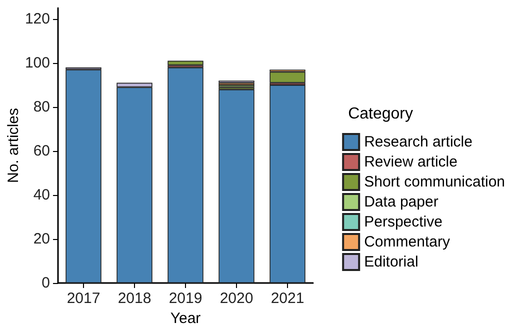 The width and height of the screenshot is (520, 333). What do you see at coordinates (380, 114) in the screenshot?
I see `legend-title: Category` at bounding box center [380, 114].